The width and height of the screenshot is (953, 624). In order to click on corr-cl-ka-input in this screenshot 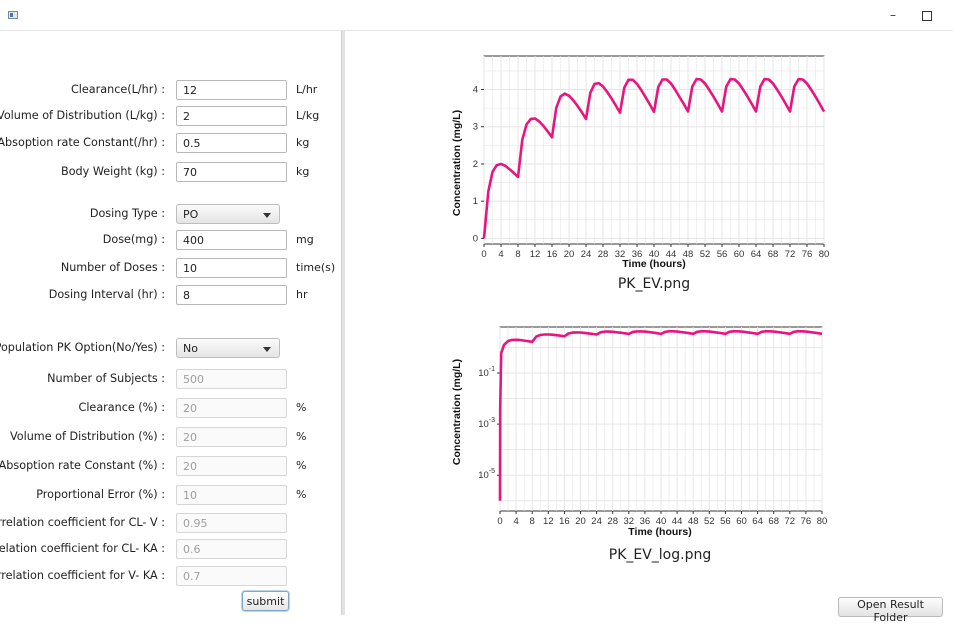, I will do `click(231, 549)`.